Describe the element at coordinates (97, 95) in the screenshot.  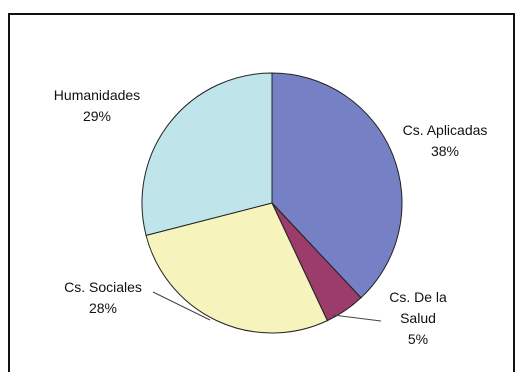
I see `slice-label-3: Humanidades` at that location.